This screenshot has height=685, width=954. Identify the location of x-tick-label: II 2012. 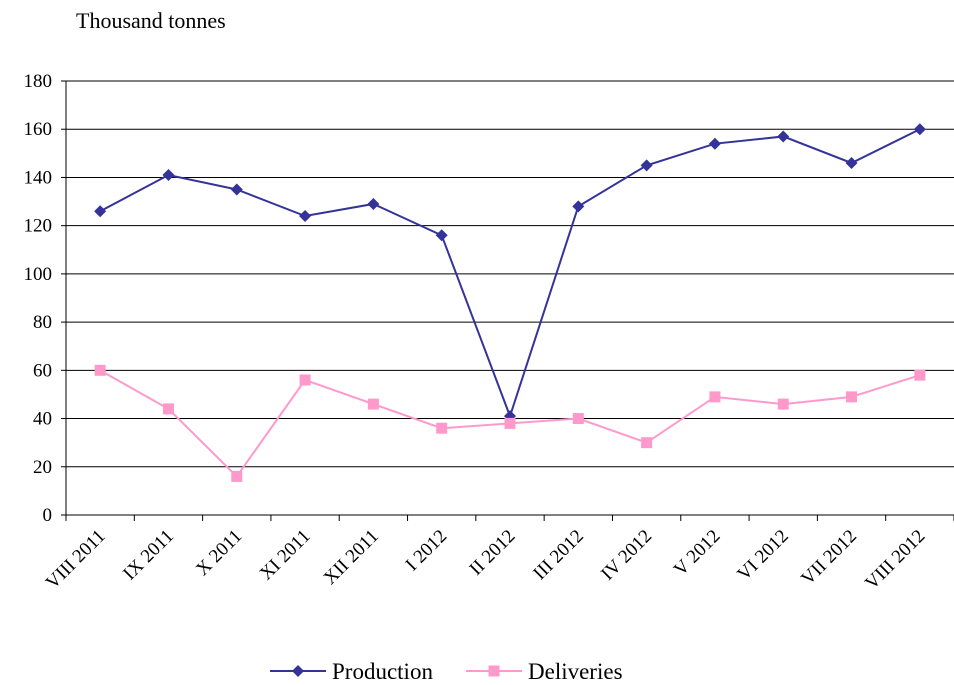
(493, 553).